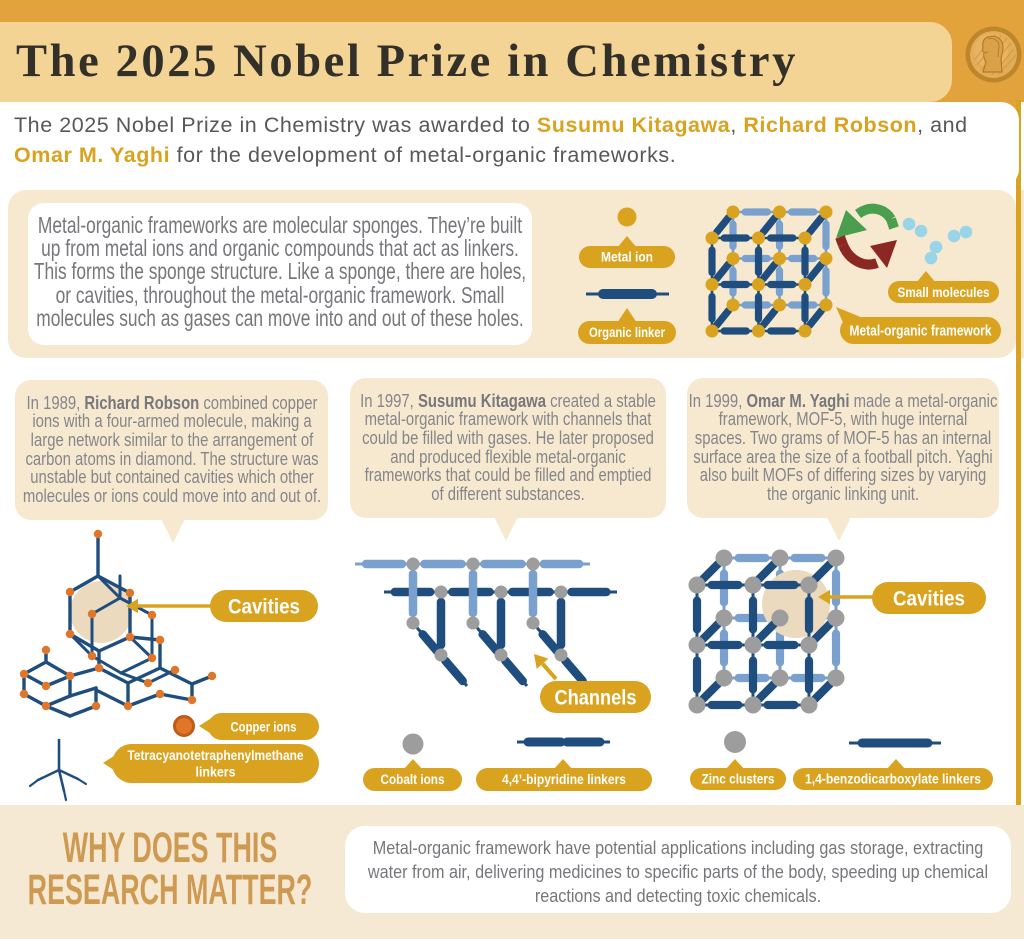 The image size is (1024, 939). Describe the element at coordinates (596, 697) in the screenshot. I see `svg-text: Channels` at that location.